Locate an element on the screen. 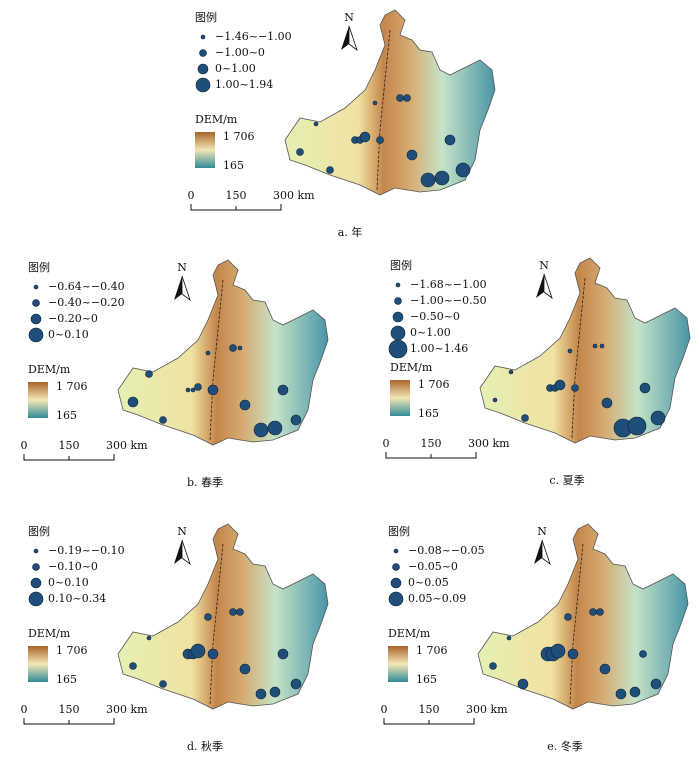 This screenshot has height=760, width=700. legend-label: 1.00~1.94 is located at coordinates (244, 84).